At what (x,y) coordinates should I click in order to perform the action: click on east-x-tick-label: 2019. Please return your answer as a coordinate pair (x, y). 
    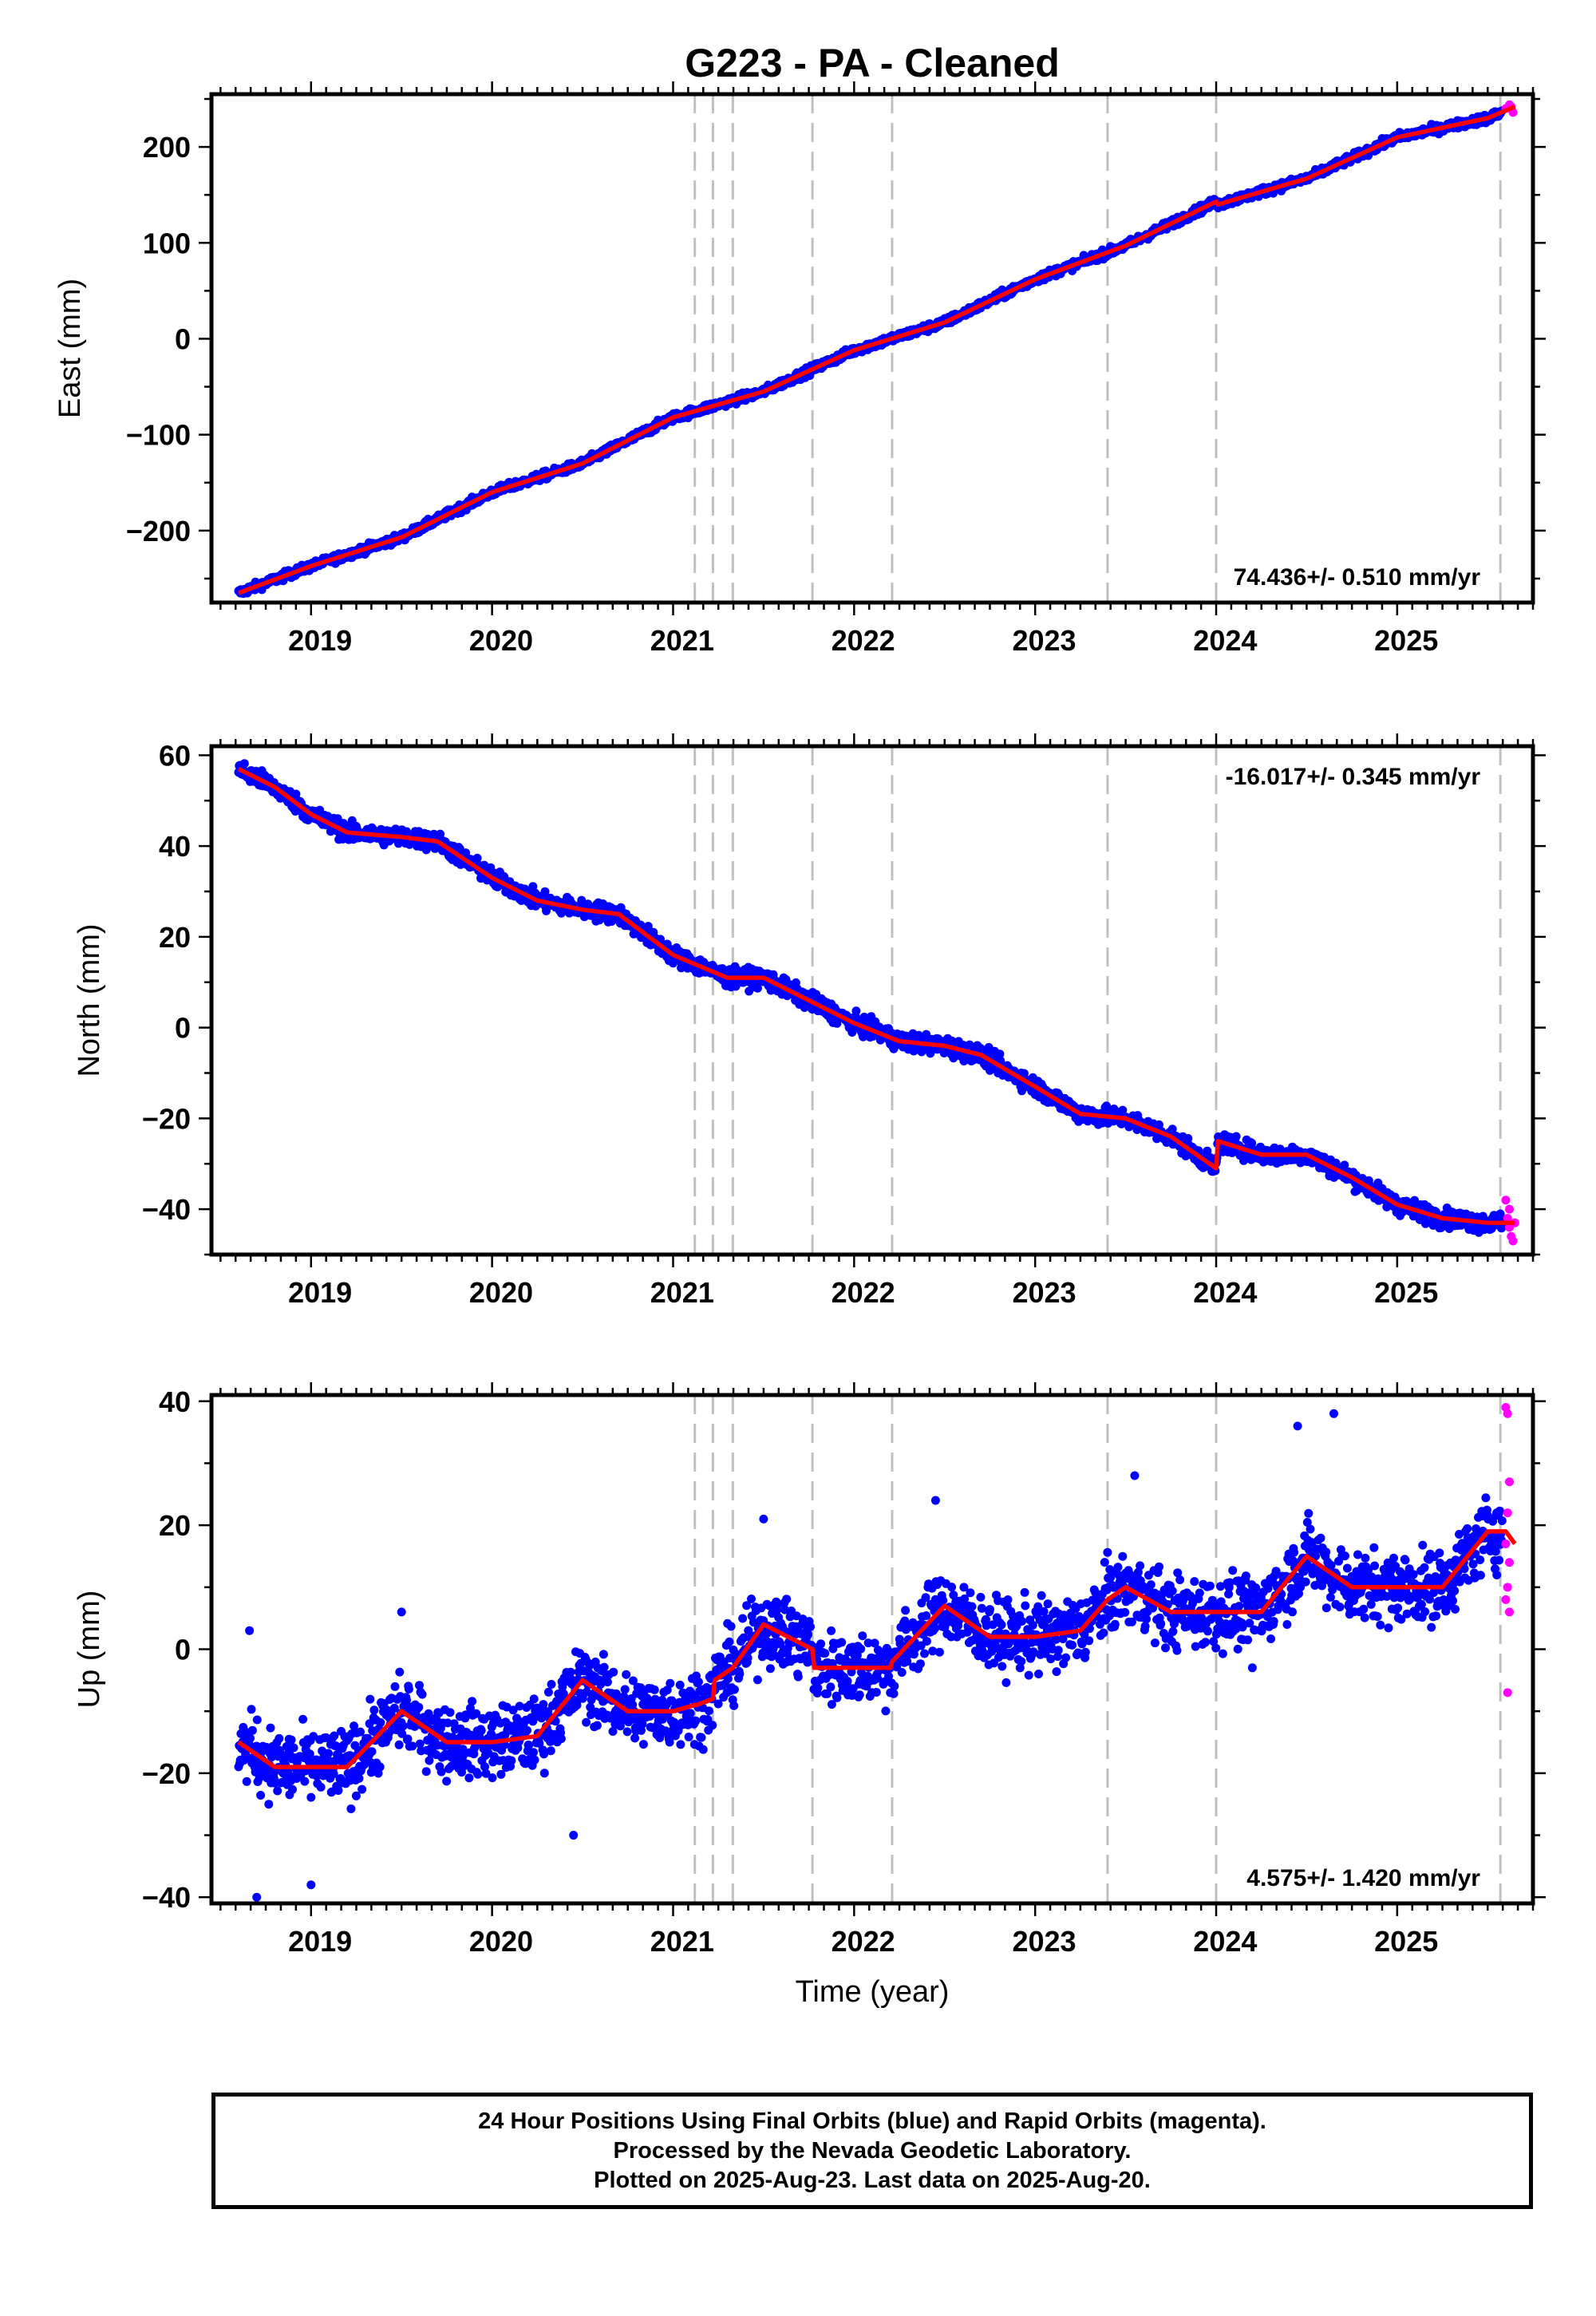
    Looking at the image, I should click on (320, 640).